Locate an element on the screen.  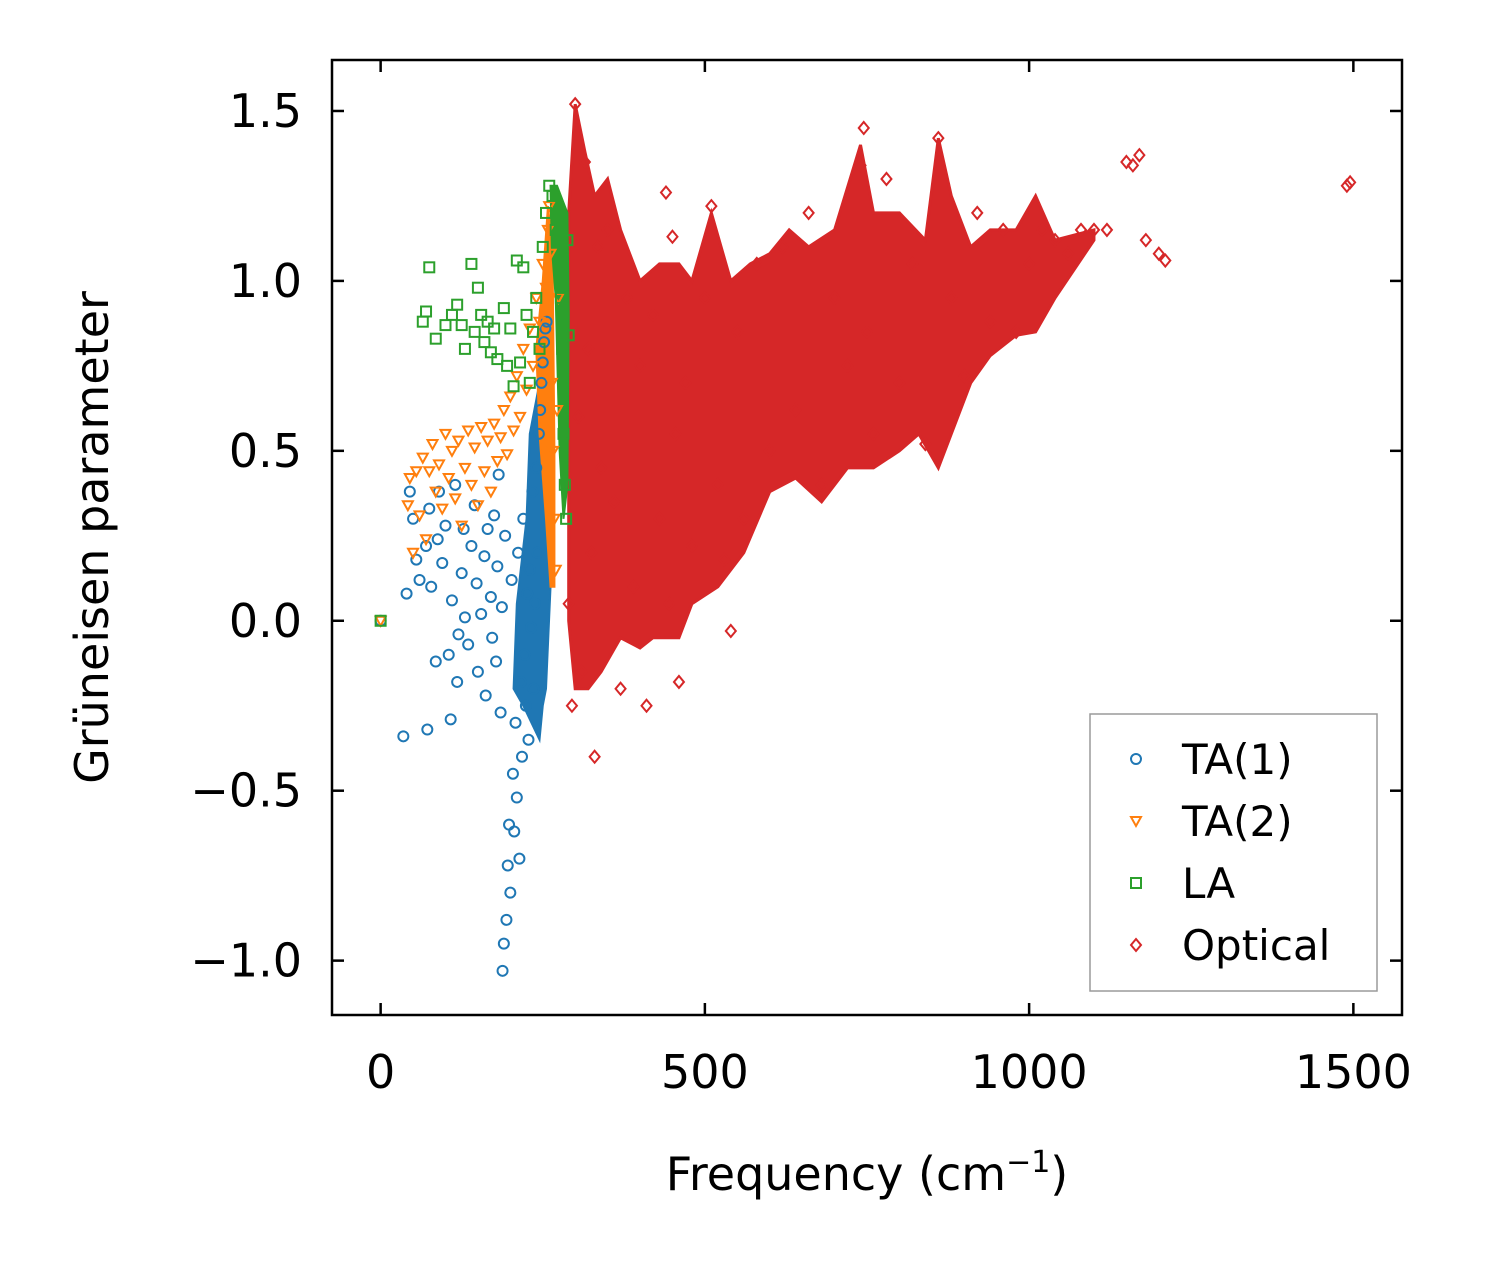
x-tick-label: 500 is located at coordinates (705, 1072).